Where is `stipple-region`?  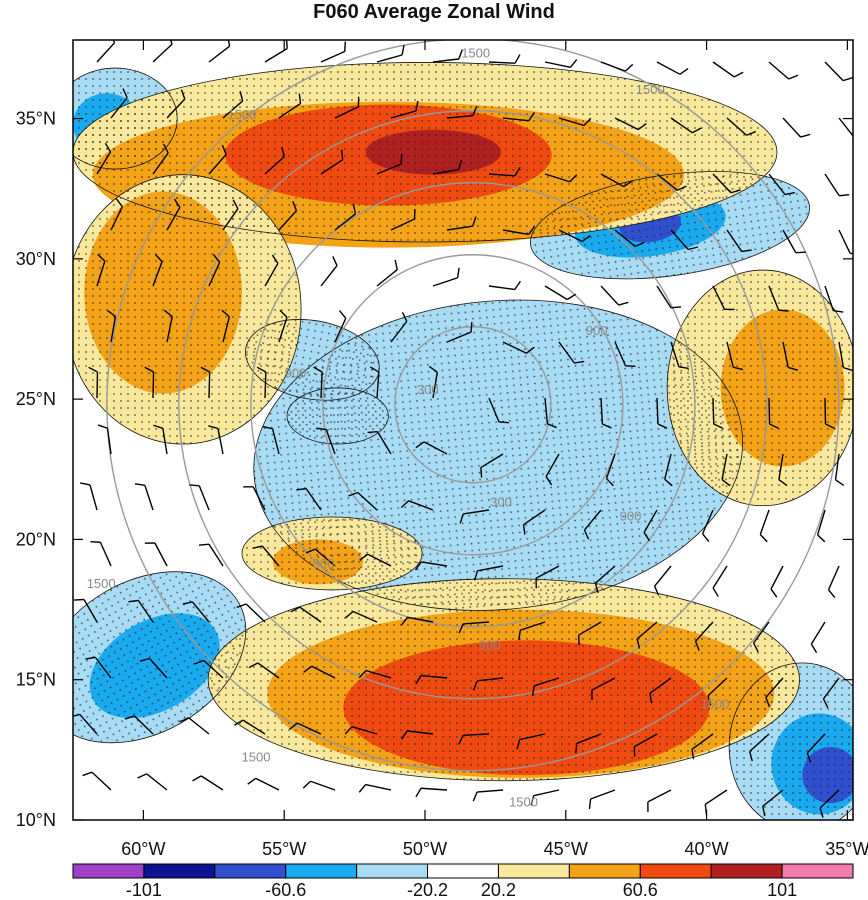
stipple-region is located at coordinates (760, 388).